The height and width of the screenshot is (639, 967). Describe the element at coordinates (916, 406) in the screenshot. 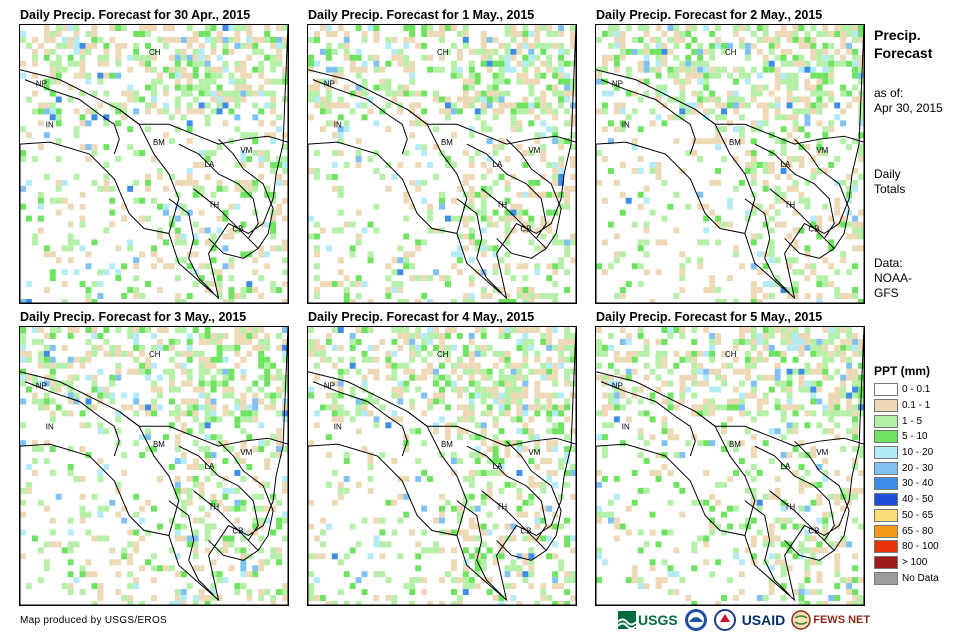

I see `legend-label: 0.1 - 1` at that location.